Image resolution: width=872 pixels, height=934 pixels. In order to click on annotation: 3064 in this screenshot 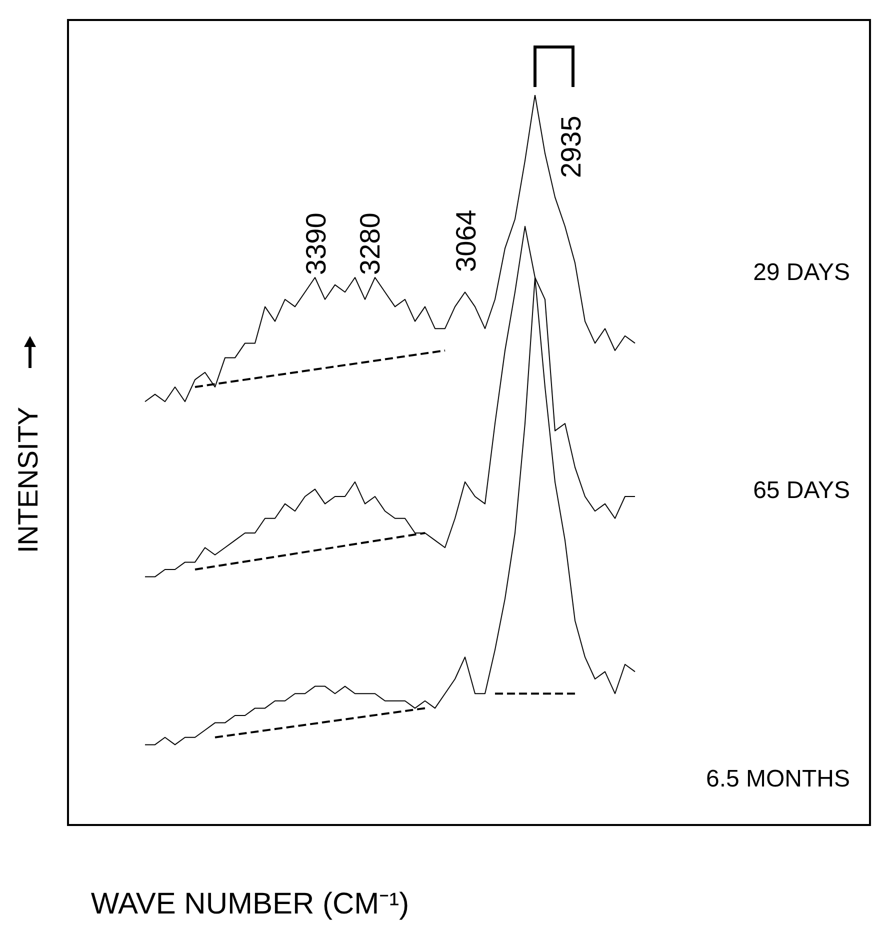, I will do `click(466, 241)`.